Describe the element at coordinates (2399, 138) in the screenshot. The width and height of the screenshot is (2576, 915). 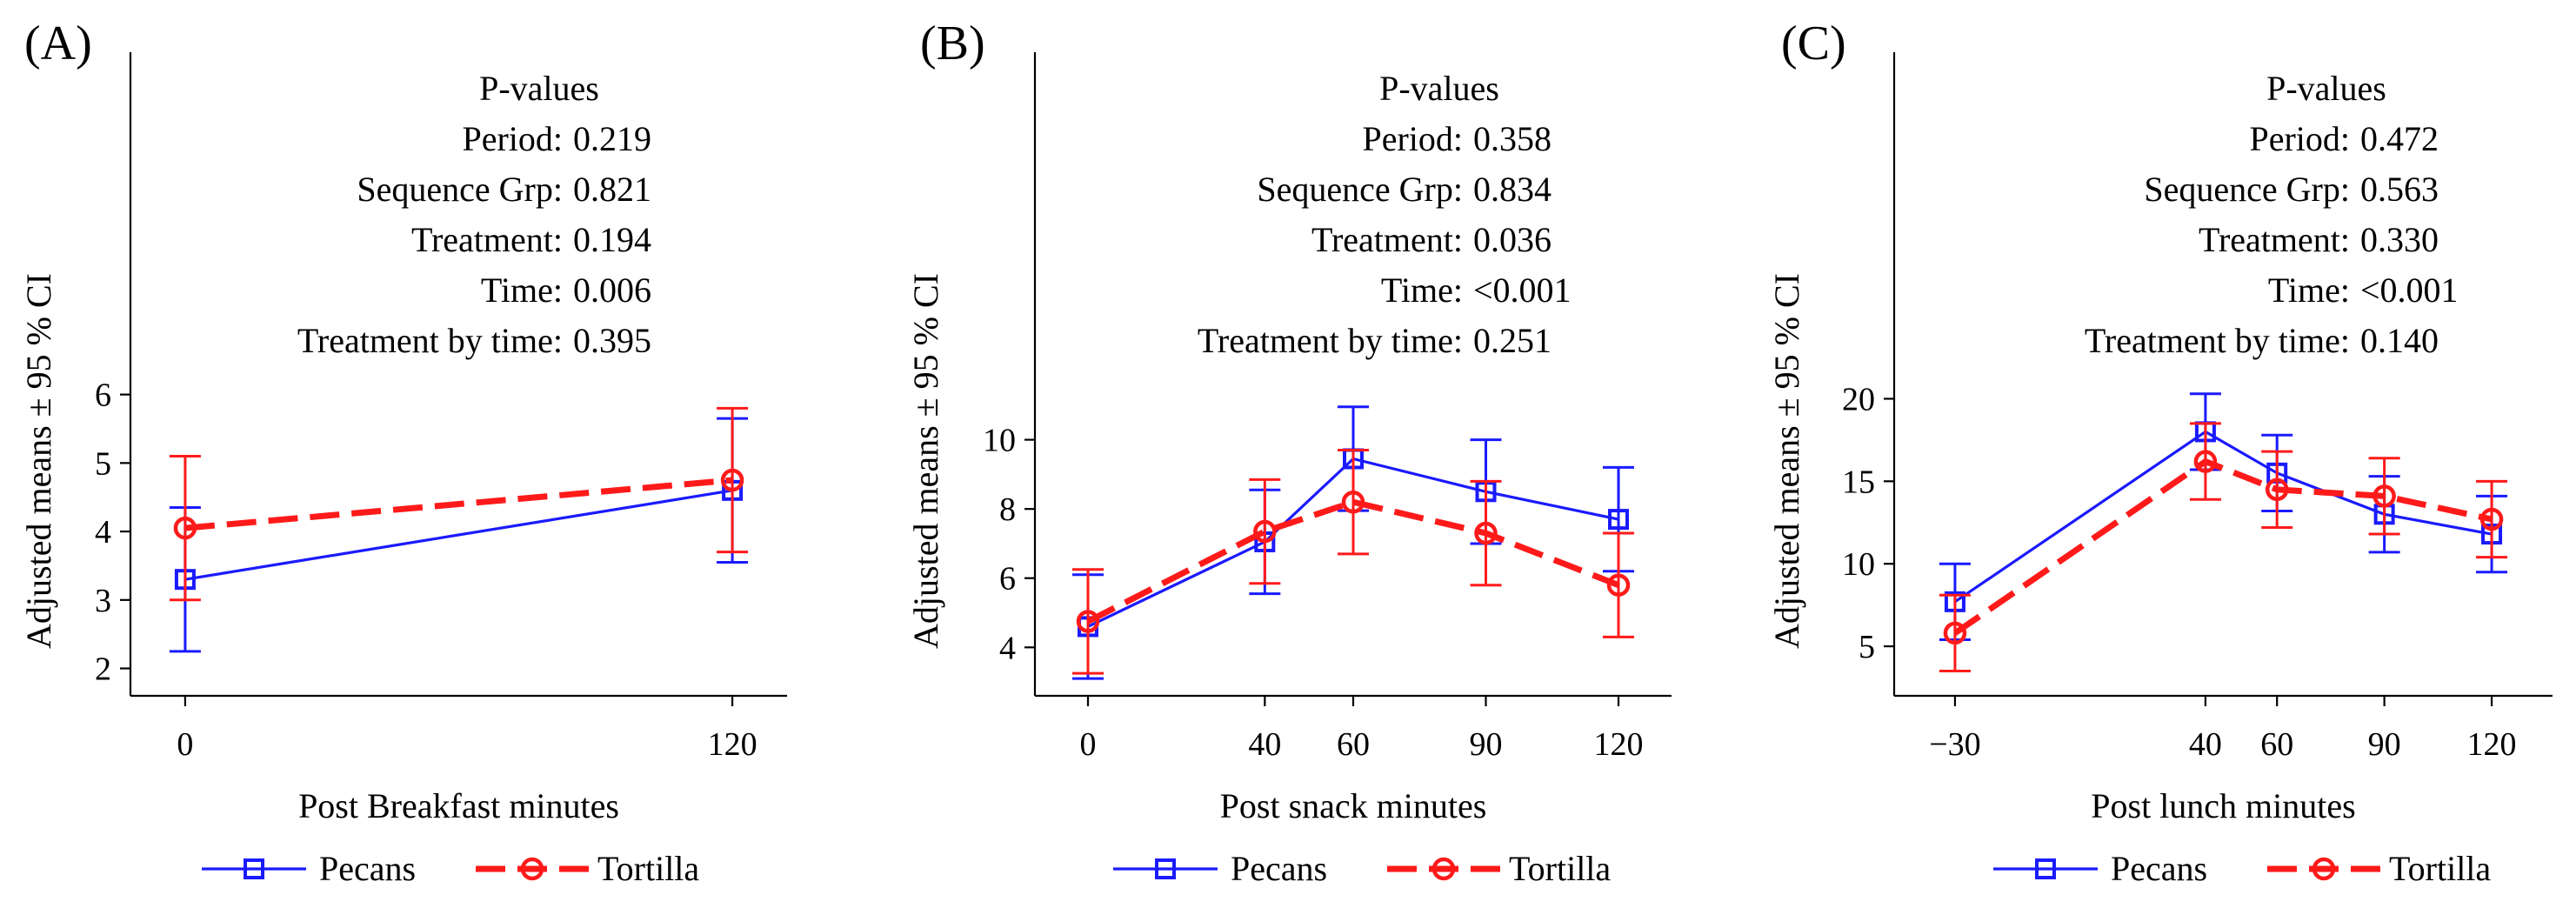
I see `pvalue-value: 0.472` at that location.